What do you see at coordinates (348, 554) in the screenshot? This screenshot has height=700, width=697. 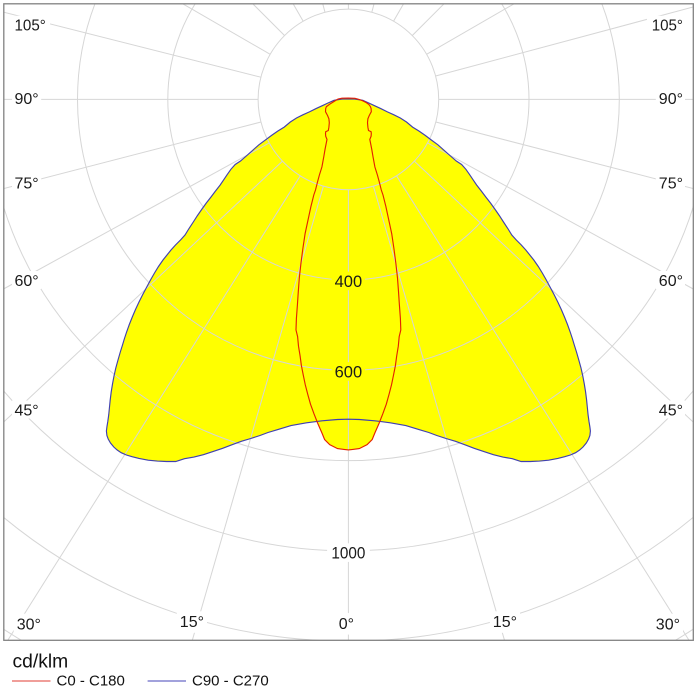 I see `svg-text: 1000` at bounding box center [348, 554].